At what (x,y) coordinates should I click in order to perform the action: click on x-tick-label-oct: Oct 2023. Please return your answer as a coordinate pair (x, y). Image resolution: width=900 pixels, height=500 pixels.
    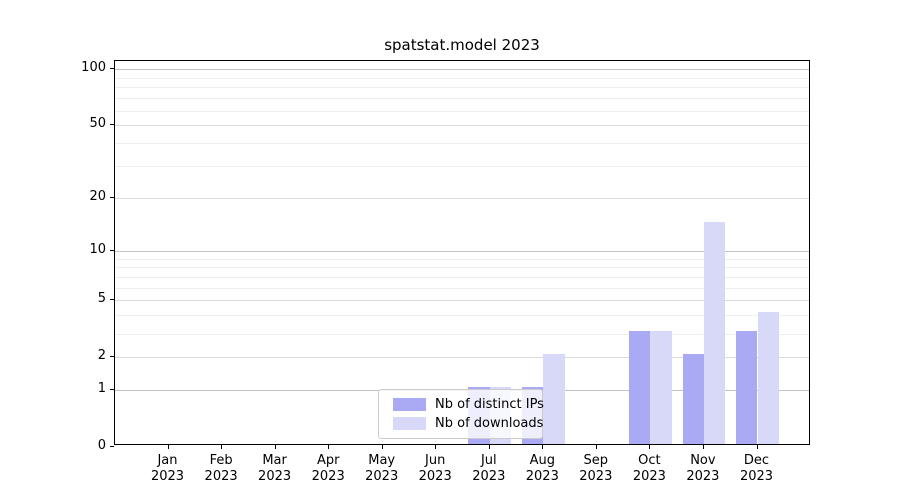
    Looking at the image, I should click on (649, 469).